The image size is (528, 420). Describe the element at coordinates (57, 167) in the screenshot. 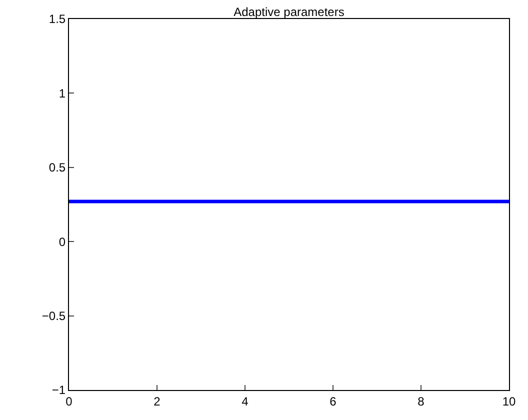

I see `y-tick-label: 0.5` at that location.